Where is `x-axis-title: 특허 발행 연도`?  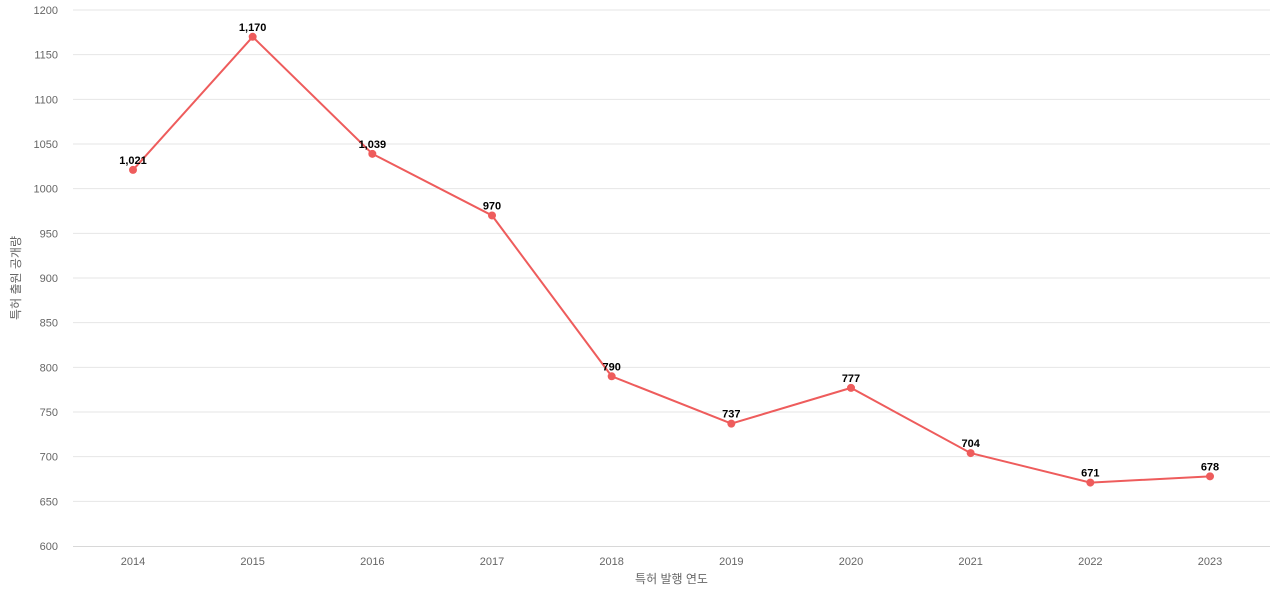 x-axis-title: 특허 발행 연도 is located at coordinates (671, 578).